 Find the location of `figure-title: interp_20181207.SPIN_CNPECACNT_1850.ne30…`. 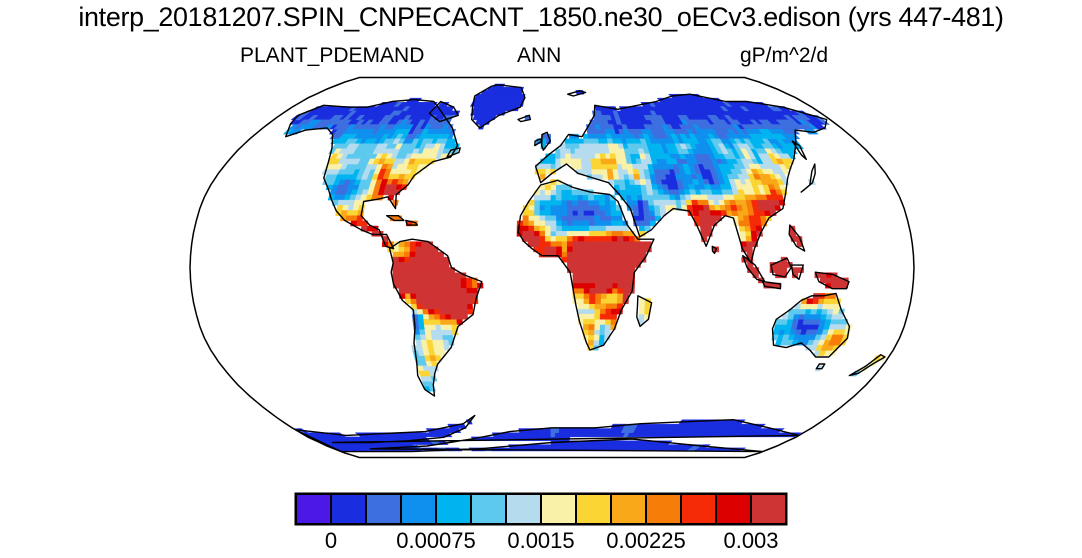

figure-title: interp_20181207.SPIN_CNPECACNT_1850.ne30… is located at coordinates (541, 17).